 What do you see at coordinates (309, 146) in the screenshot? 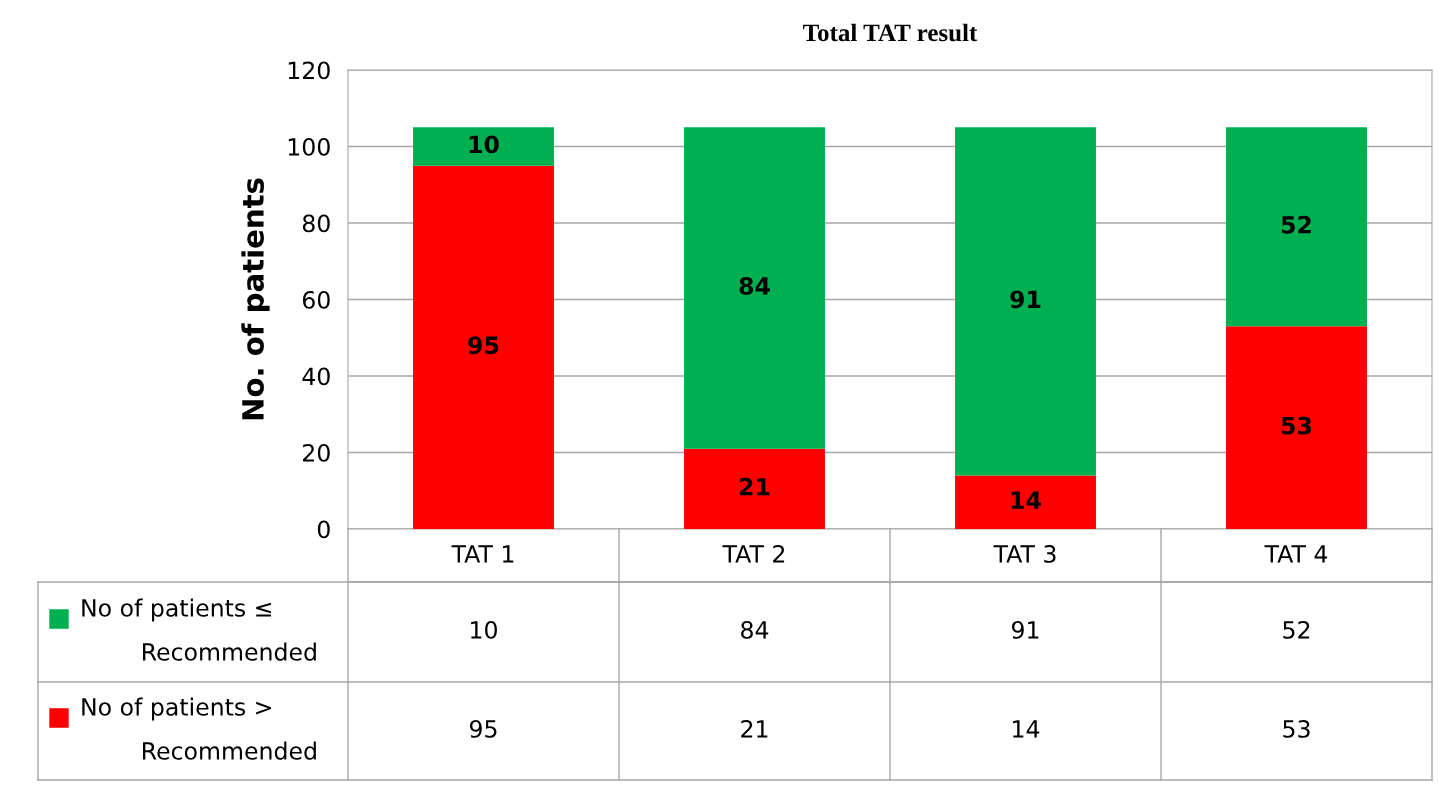
I see `y-tick-label: 100` at bounding box center [309, 146].